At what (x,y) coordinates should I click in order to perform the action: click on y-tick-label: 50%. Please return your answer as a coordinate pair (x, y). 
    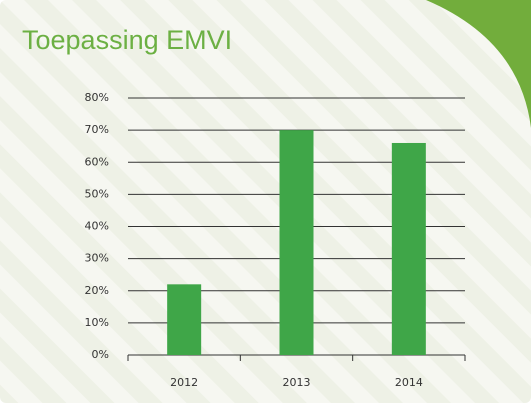
    Looking at the image, I should click on (97, 193).